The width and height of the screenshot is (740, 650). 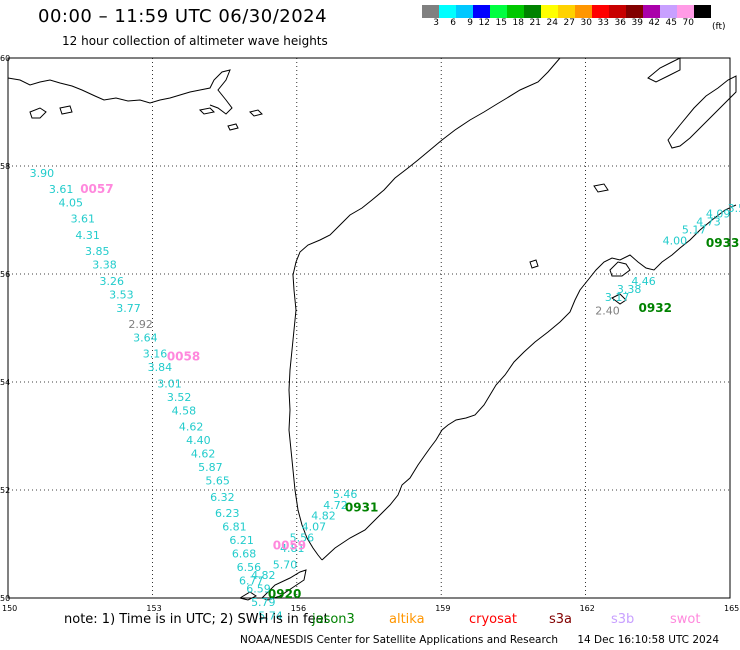 I want to click on pass-time-label: 0920, so click(x=284, y=594).